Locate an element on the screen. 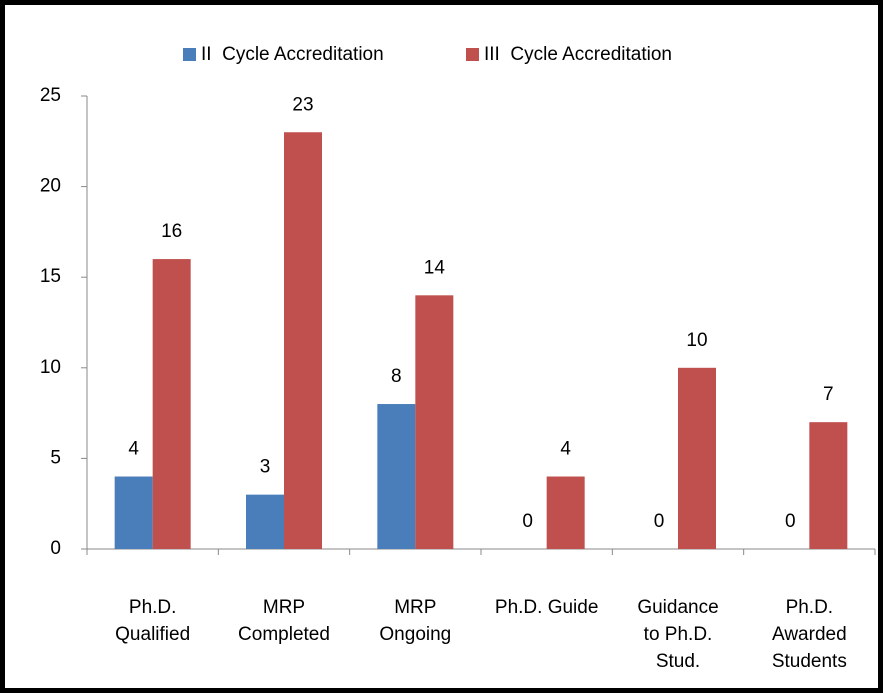 The image size is (883, 693). data-label: 7 is located at coordinates (828, 394).